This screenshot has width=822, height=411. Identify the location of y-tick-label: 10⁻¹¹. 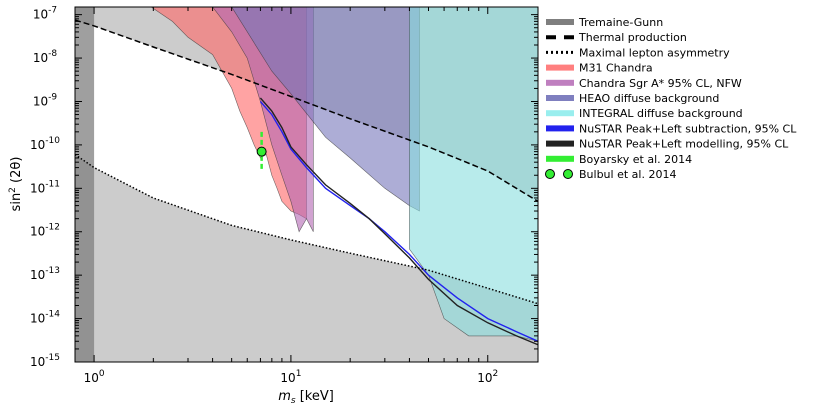
(45, 187).